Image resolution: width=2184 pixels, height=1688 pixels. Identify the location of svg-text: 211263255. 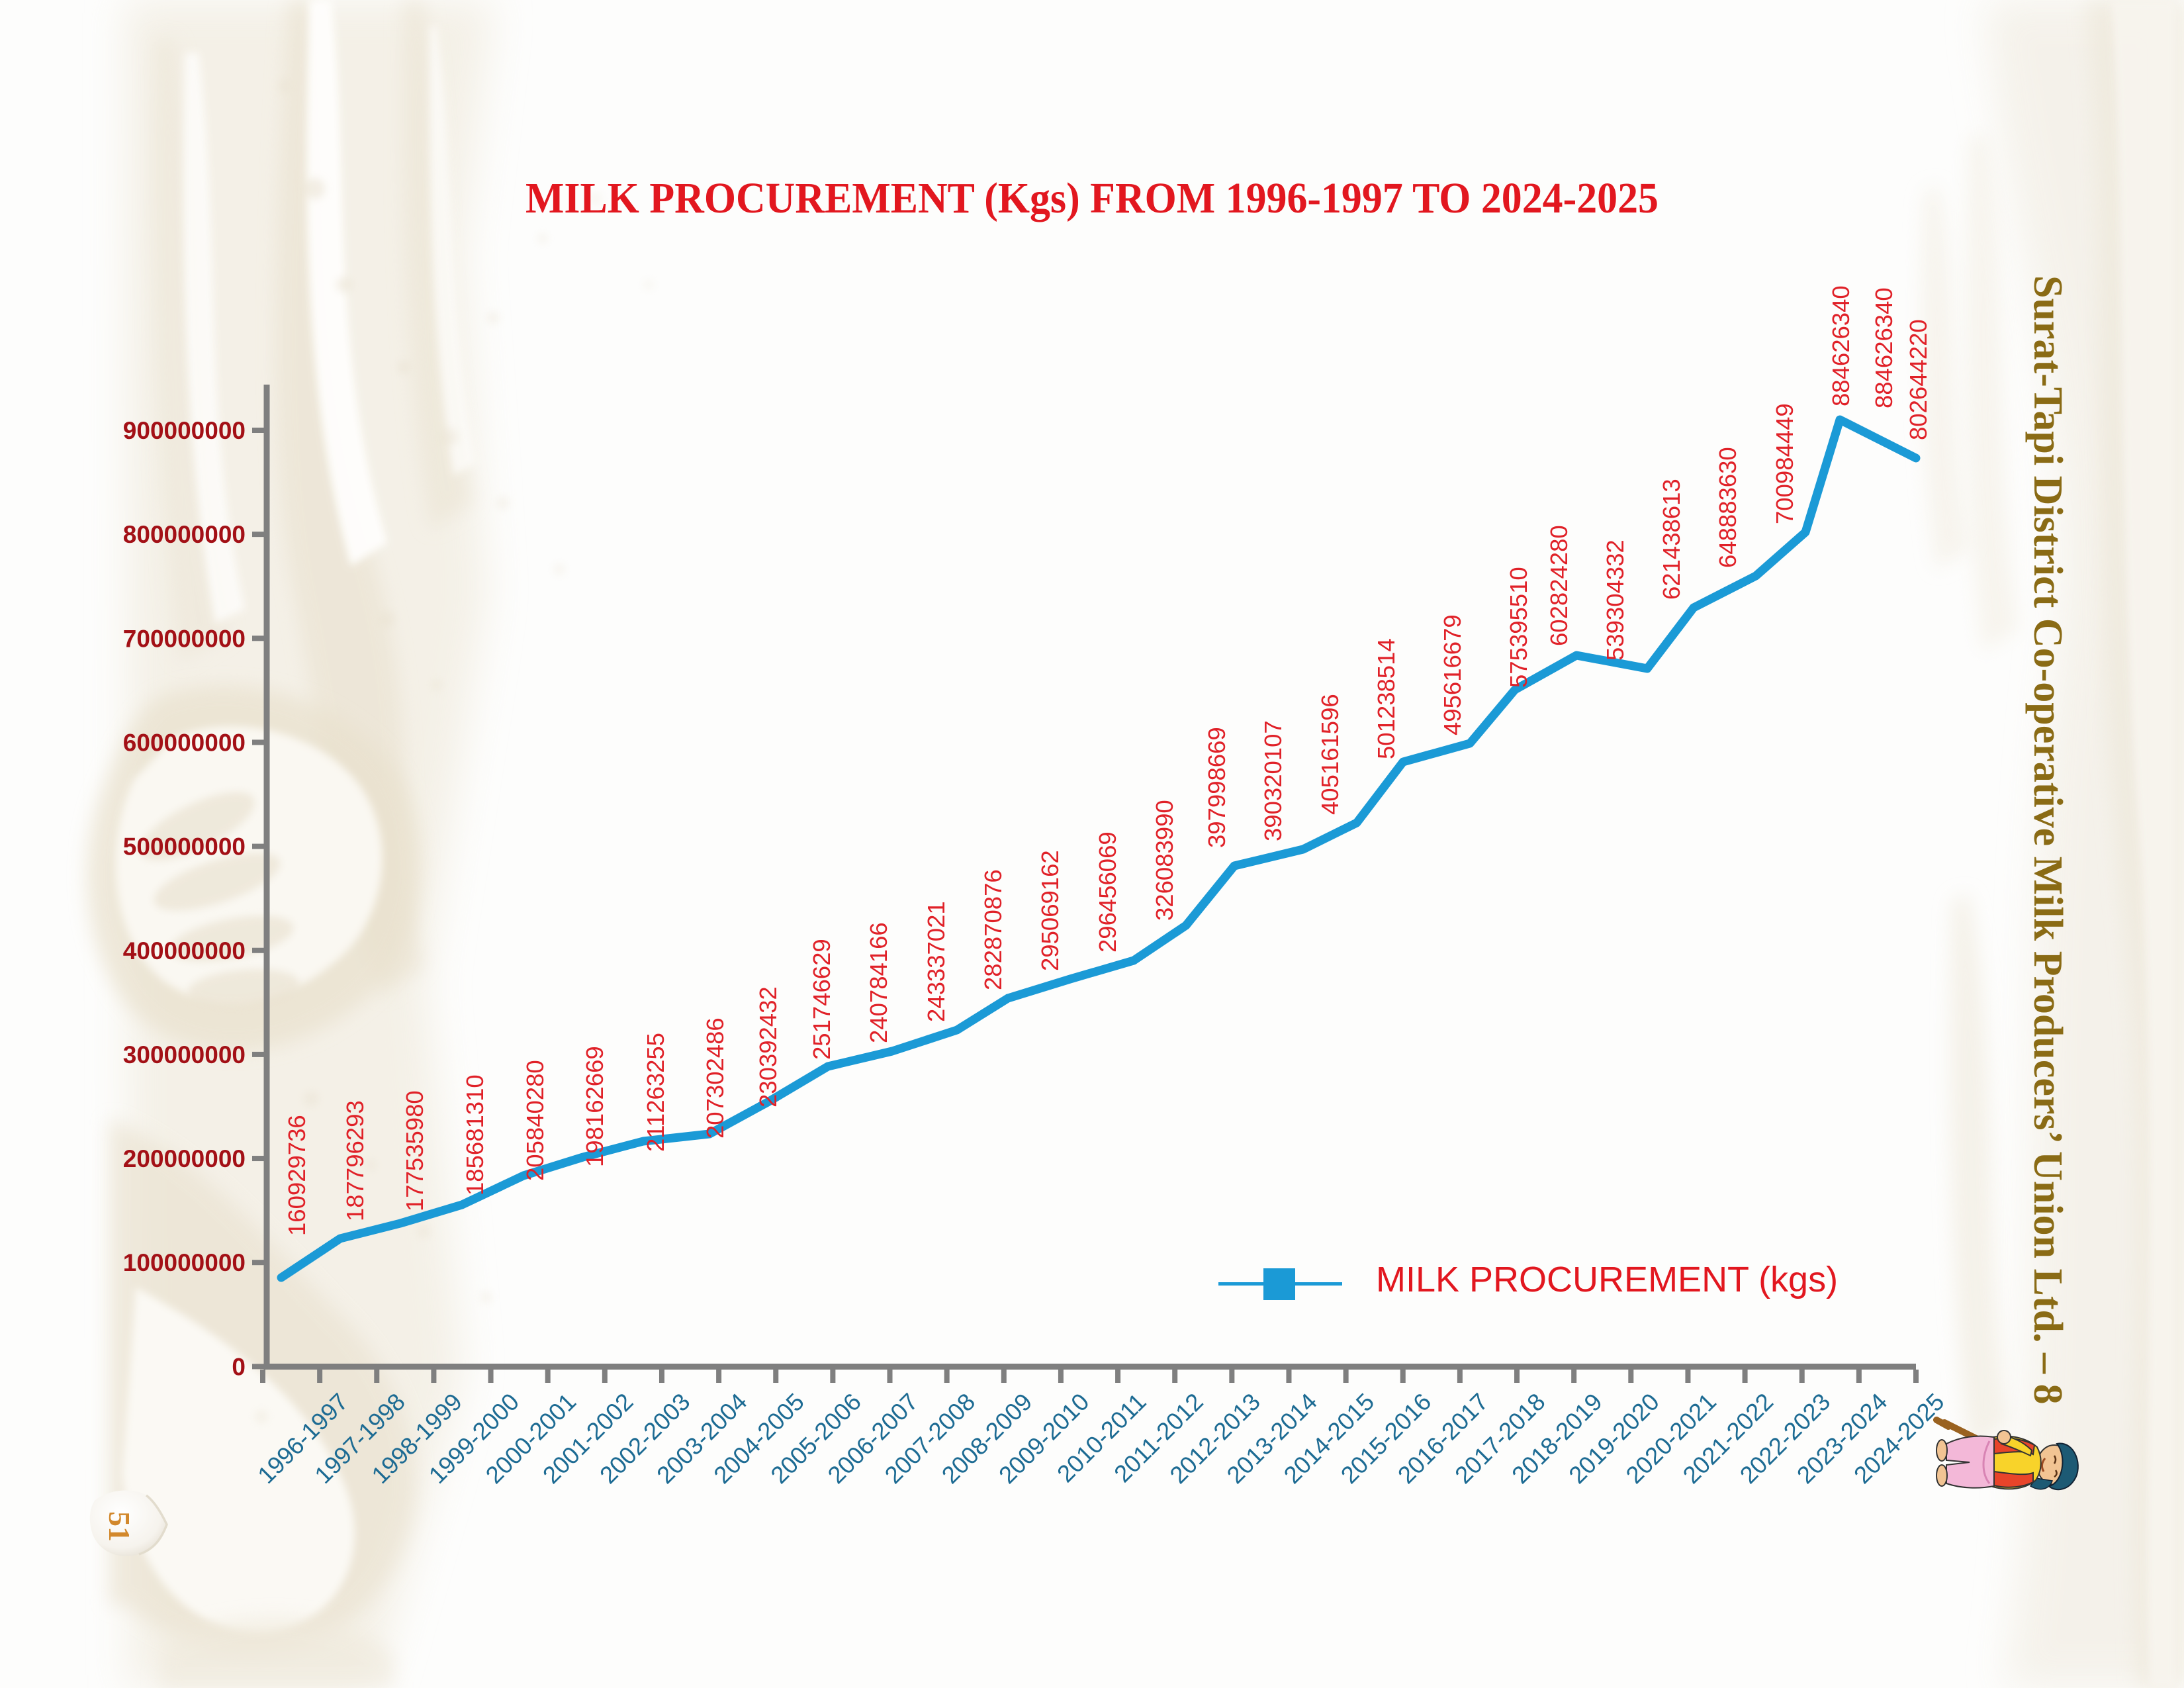
(655, 1092).